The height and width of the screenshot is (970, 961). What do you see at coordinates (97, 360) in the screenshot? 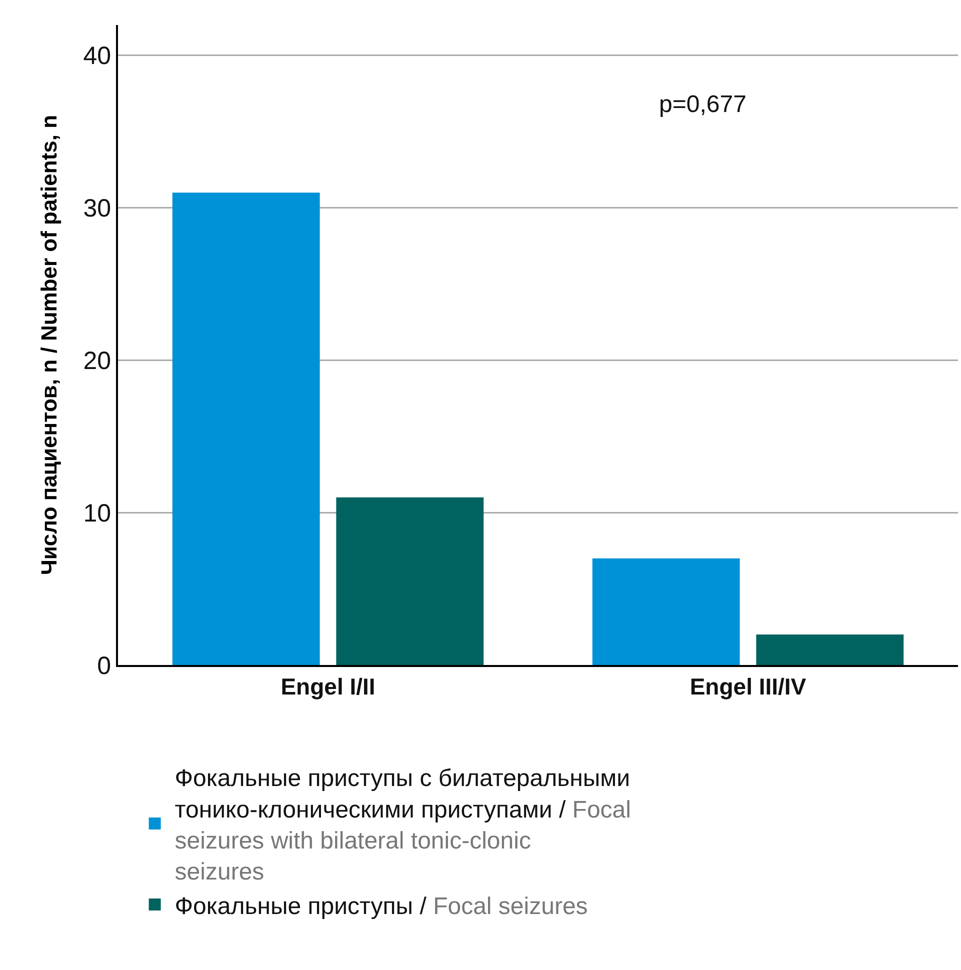
I see `y-tick-label: 20` at bounding box center [97, 360].